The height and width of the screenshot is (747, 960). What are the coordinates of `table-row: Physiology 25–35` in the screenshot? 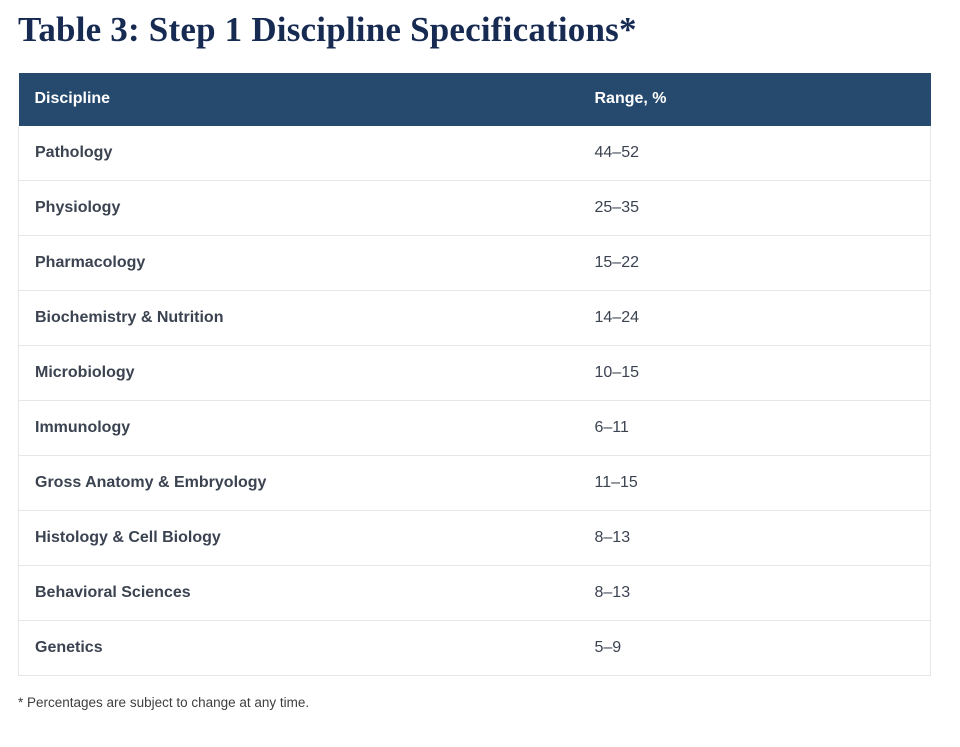 It's located at (474, 208).